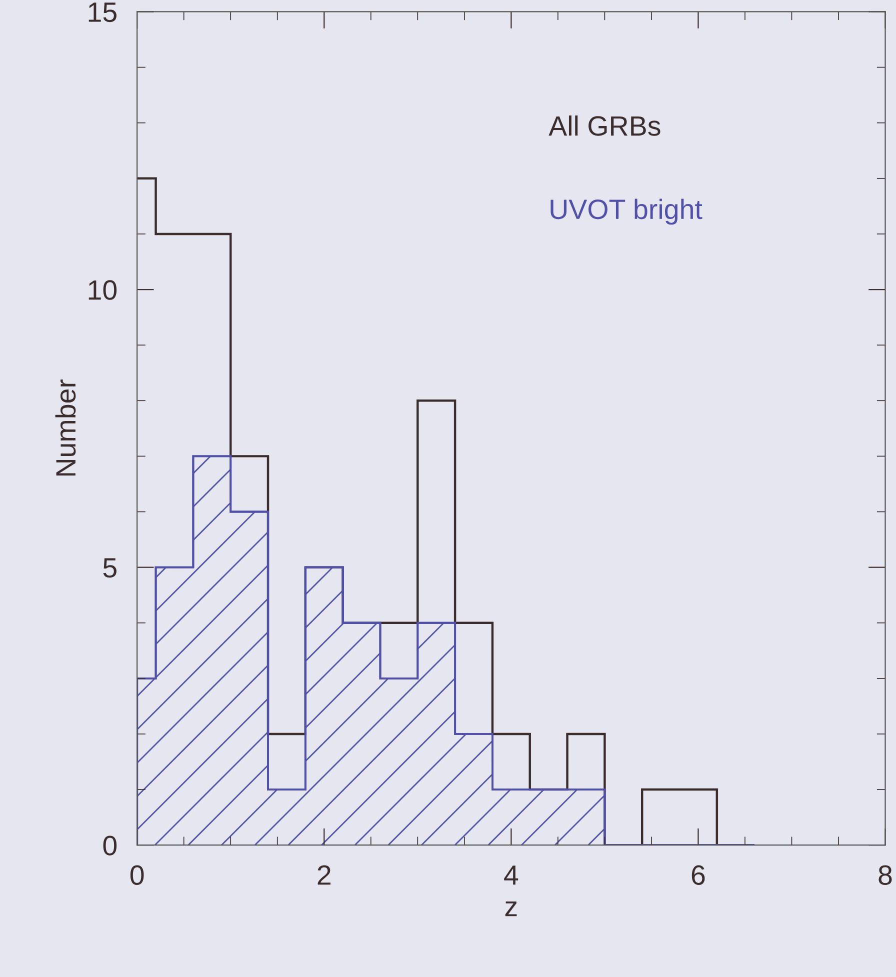 This screenshot has width=896, height=977. I want to click on text: UVOT bright, so click(626, 211).